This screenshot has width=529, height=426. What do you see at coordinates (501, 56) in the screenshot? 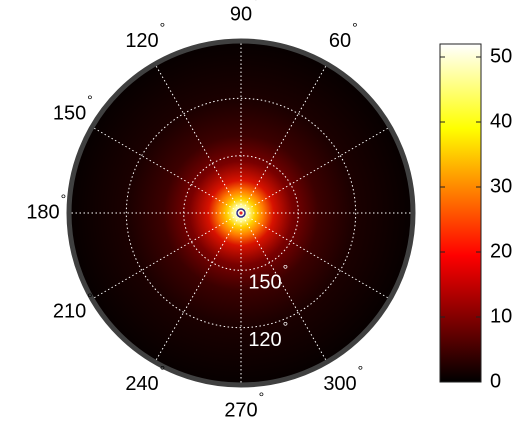
I see `colorbar-tick-label: 50` at bounding box center [501, 56].